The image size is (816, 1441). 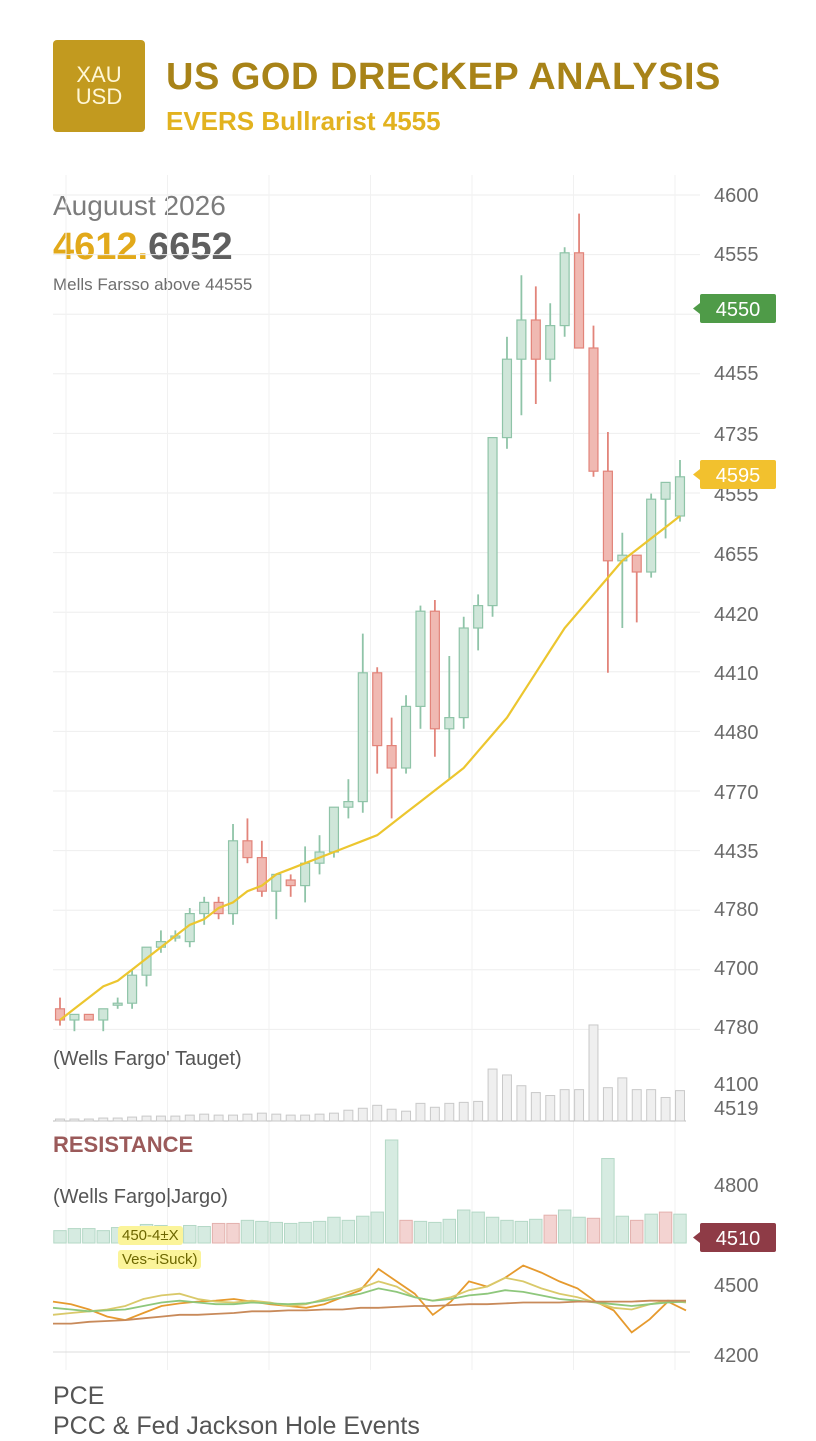 What do you see at coordinates (79, 1396) in the screenshot?
I see `footer-line-1: PCE` at bounding box center [79, 1396].